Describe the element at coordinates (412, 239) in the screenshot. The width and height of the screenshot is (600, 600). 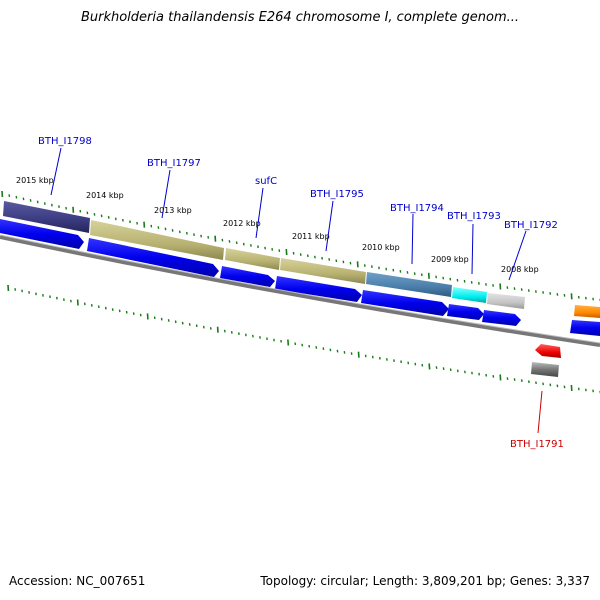
I see `leader-bth-i1794` at that location.